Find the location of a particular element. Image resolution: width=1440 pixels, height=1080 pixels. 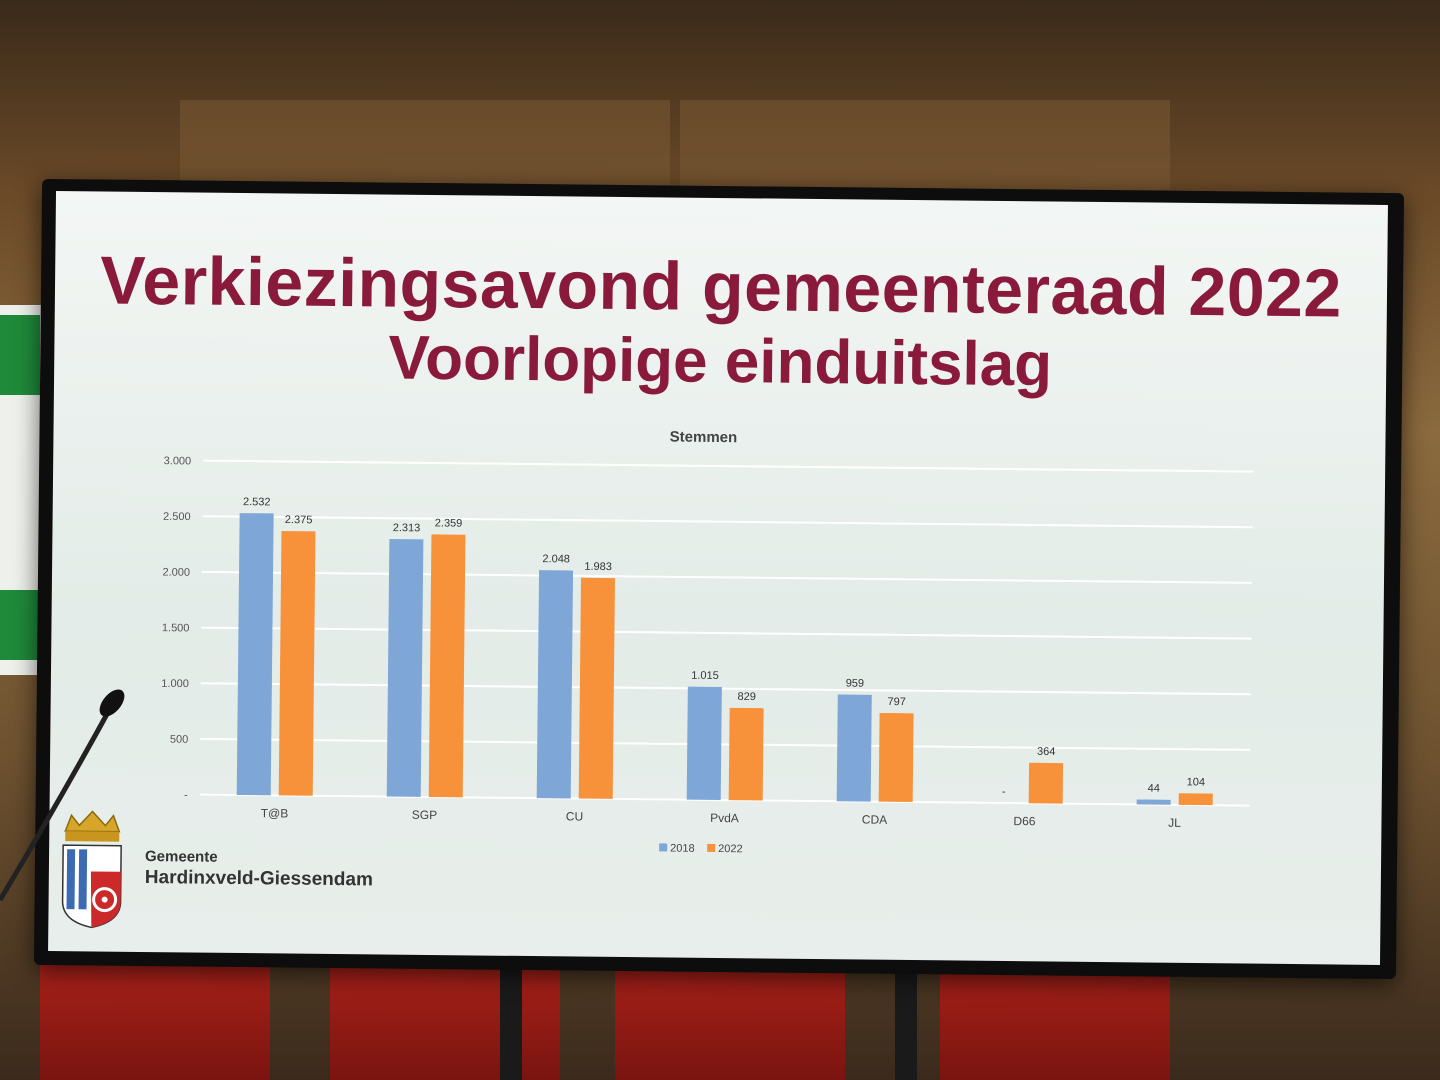

data-label: 2.375 is located at coordinates (299, 520).